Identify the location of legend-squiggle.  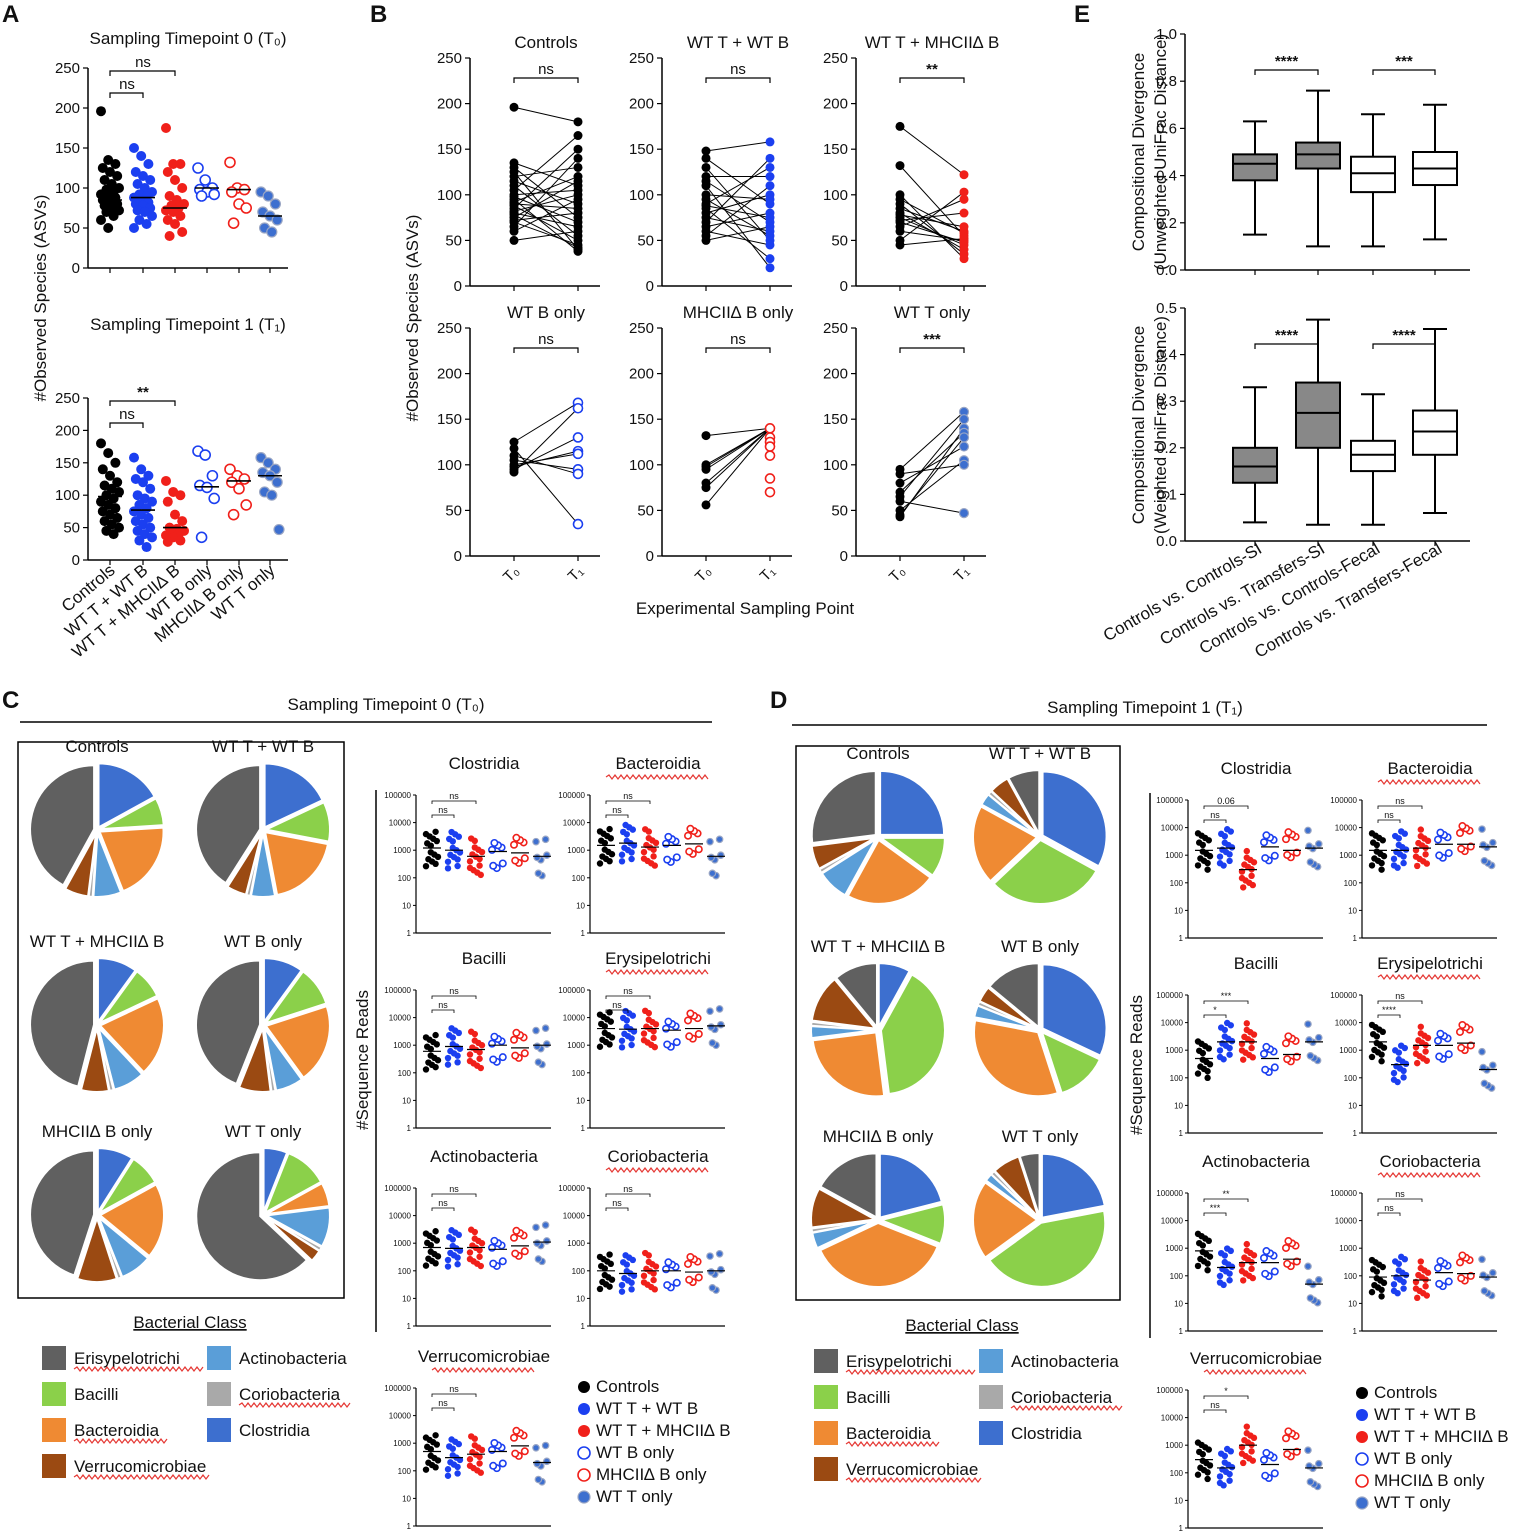
(141, 1477).